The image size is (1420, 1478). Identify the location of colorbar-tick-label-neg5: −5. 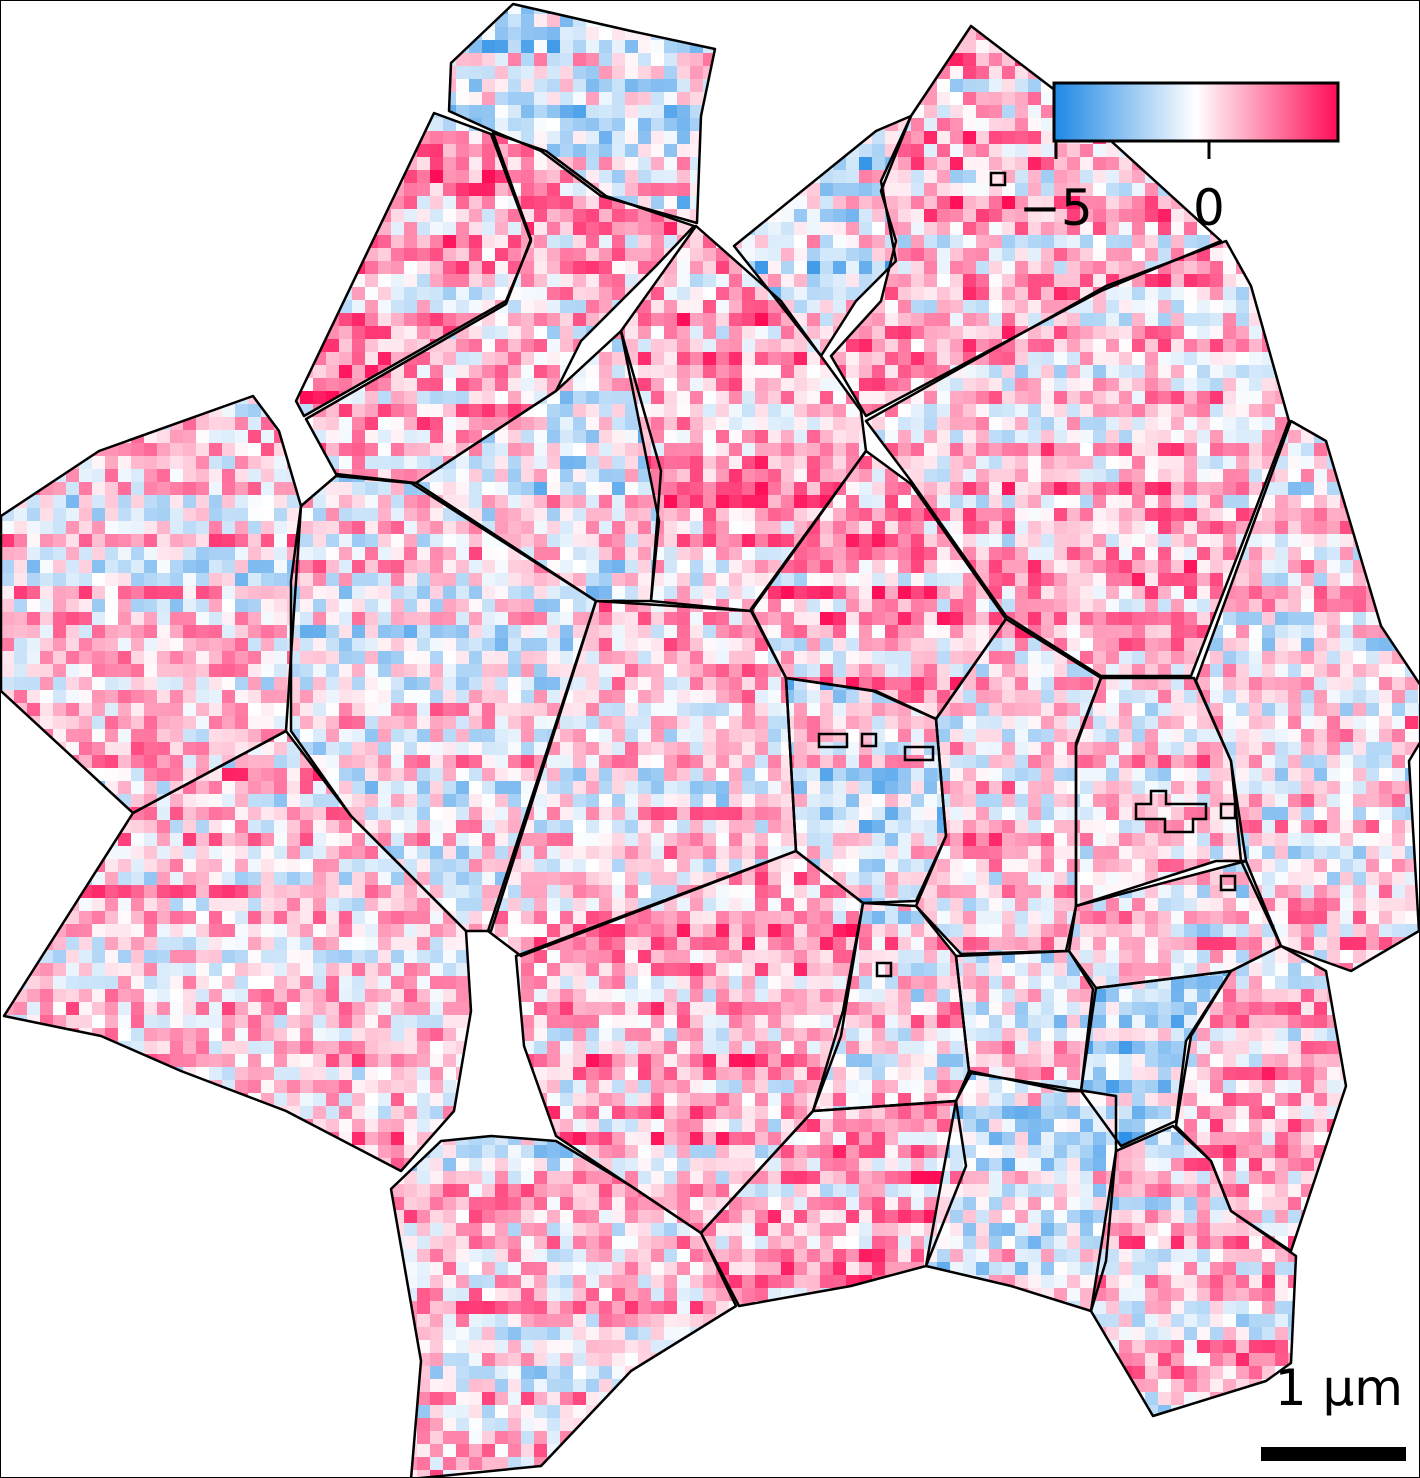
(1056, 208).